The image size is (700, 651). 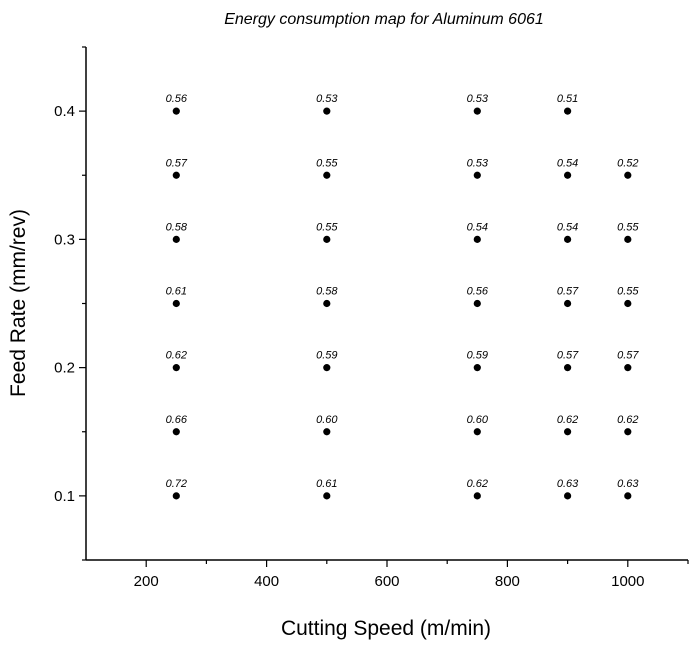 What do you see at coordinates (627, 581) in the screenshot?
I see `x-tick-label: 1000` at bounding box center [627, 581].